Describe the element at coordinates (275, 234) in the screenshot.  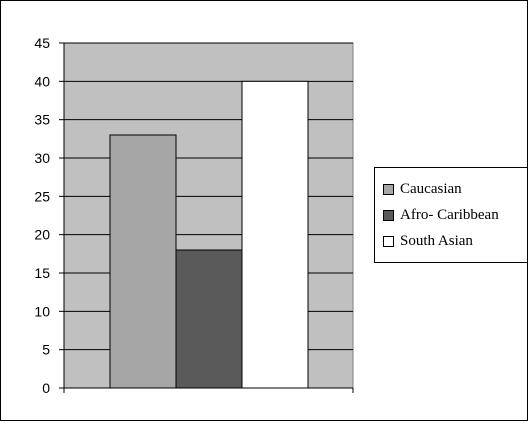
I see `bar-south-asian` at that location.